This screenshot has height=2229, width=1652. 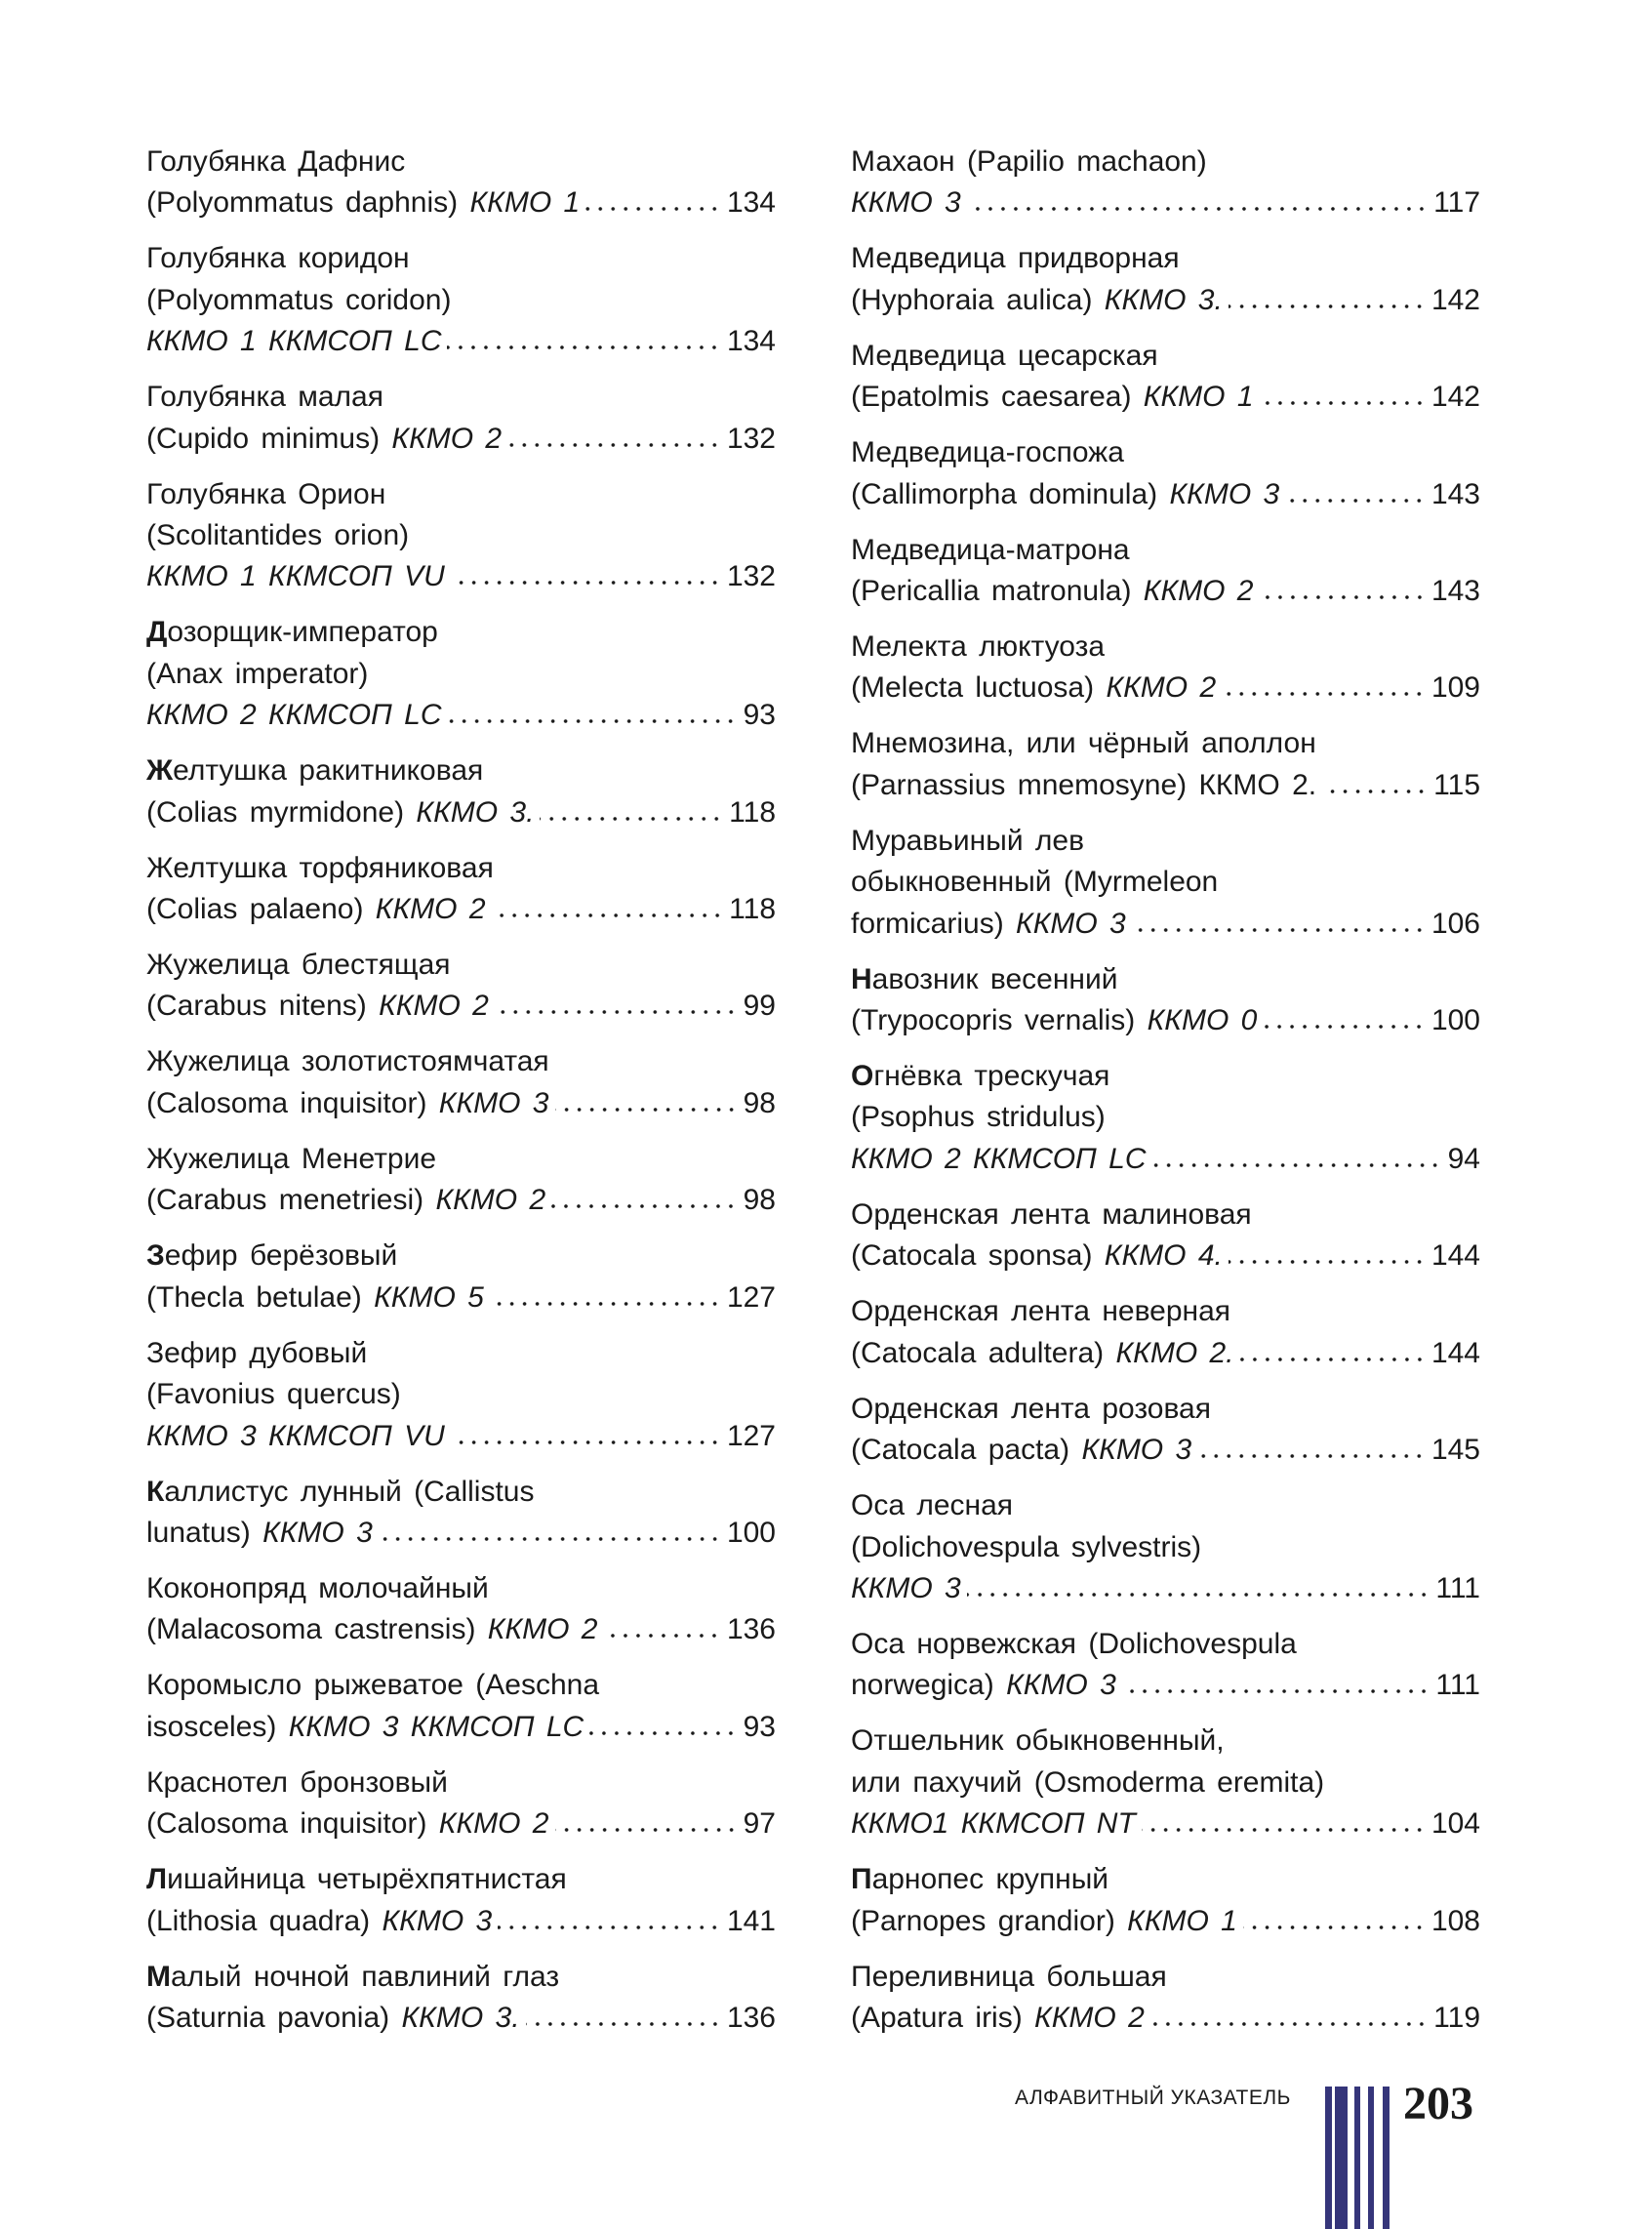 What do you see at coordinates (461, 1437) in the screenshot?
I see `entry-last-line: ККМО 3 ККМСОП VU 127` at bounding box center [461, 1437].